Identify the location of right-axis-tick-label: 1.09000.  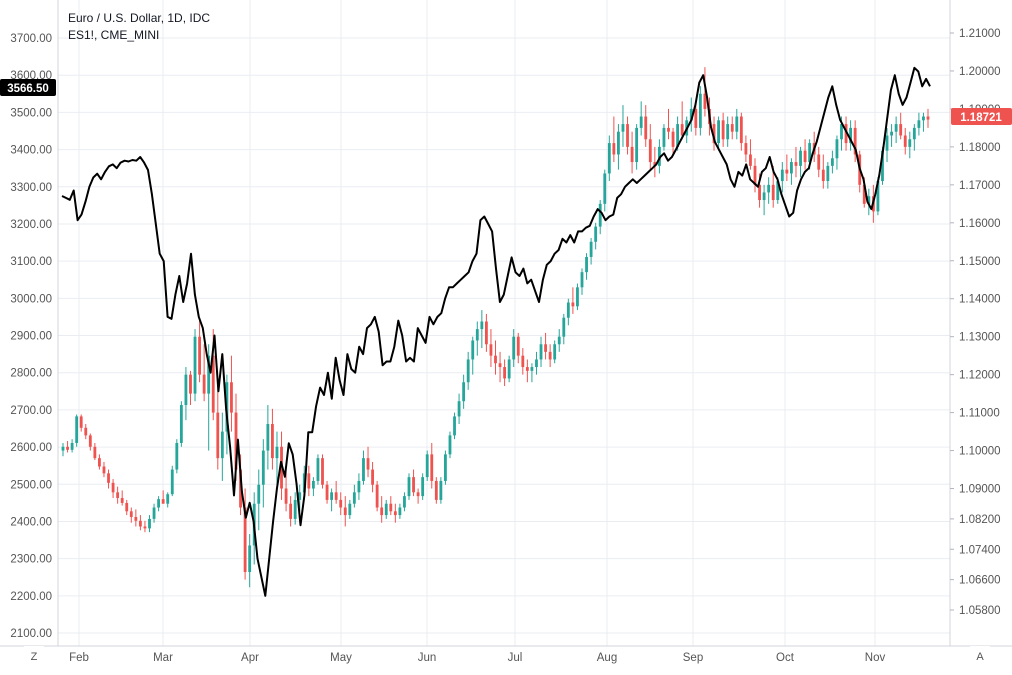
(980, 490).